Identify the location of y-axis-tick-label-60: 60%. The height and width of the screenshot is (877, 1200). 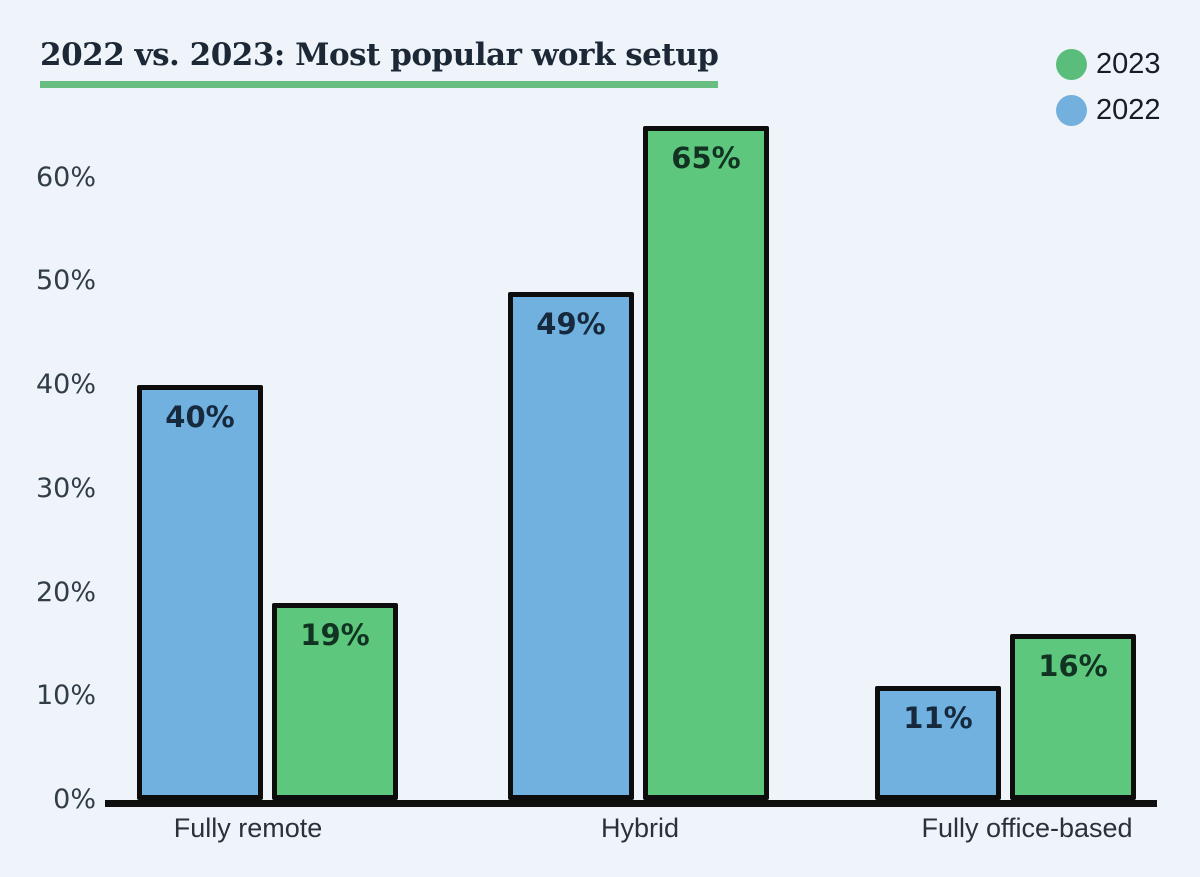
(65, 177).